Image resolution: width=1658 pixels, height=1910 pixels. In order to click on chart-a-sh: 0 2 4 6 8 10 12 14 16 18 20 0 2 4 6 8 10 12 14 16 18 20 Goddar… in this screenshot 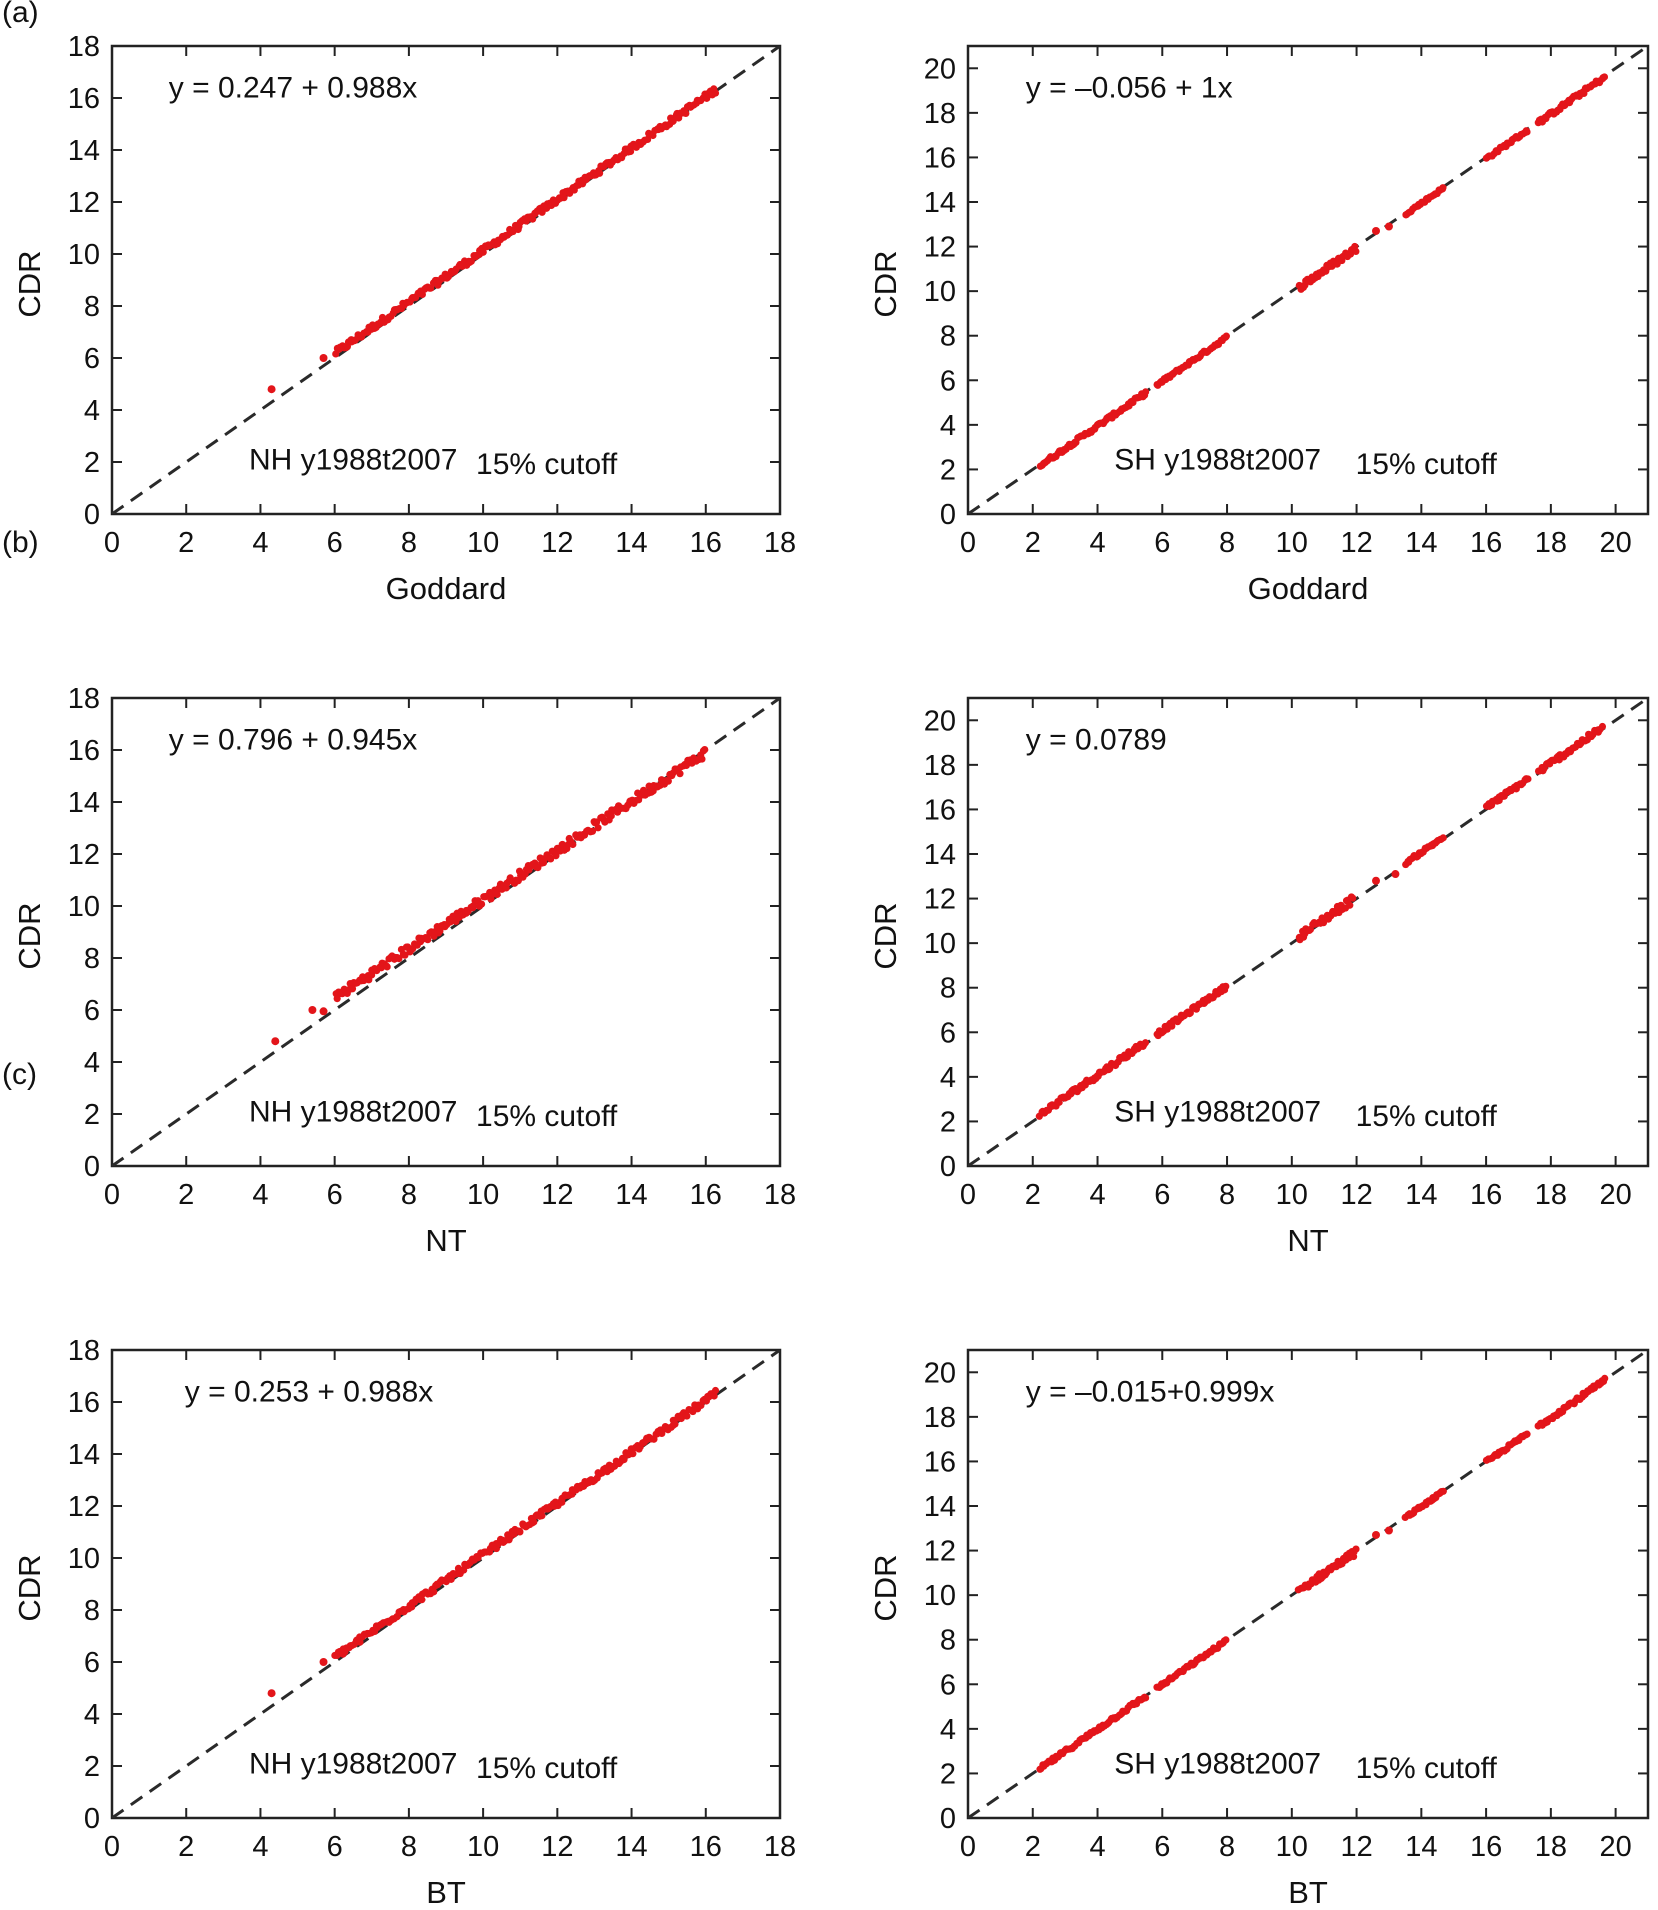, I will do `click(1259, 325)`.